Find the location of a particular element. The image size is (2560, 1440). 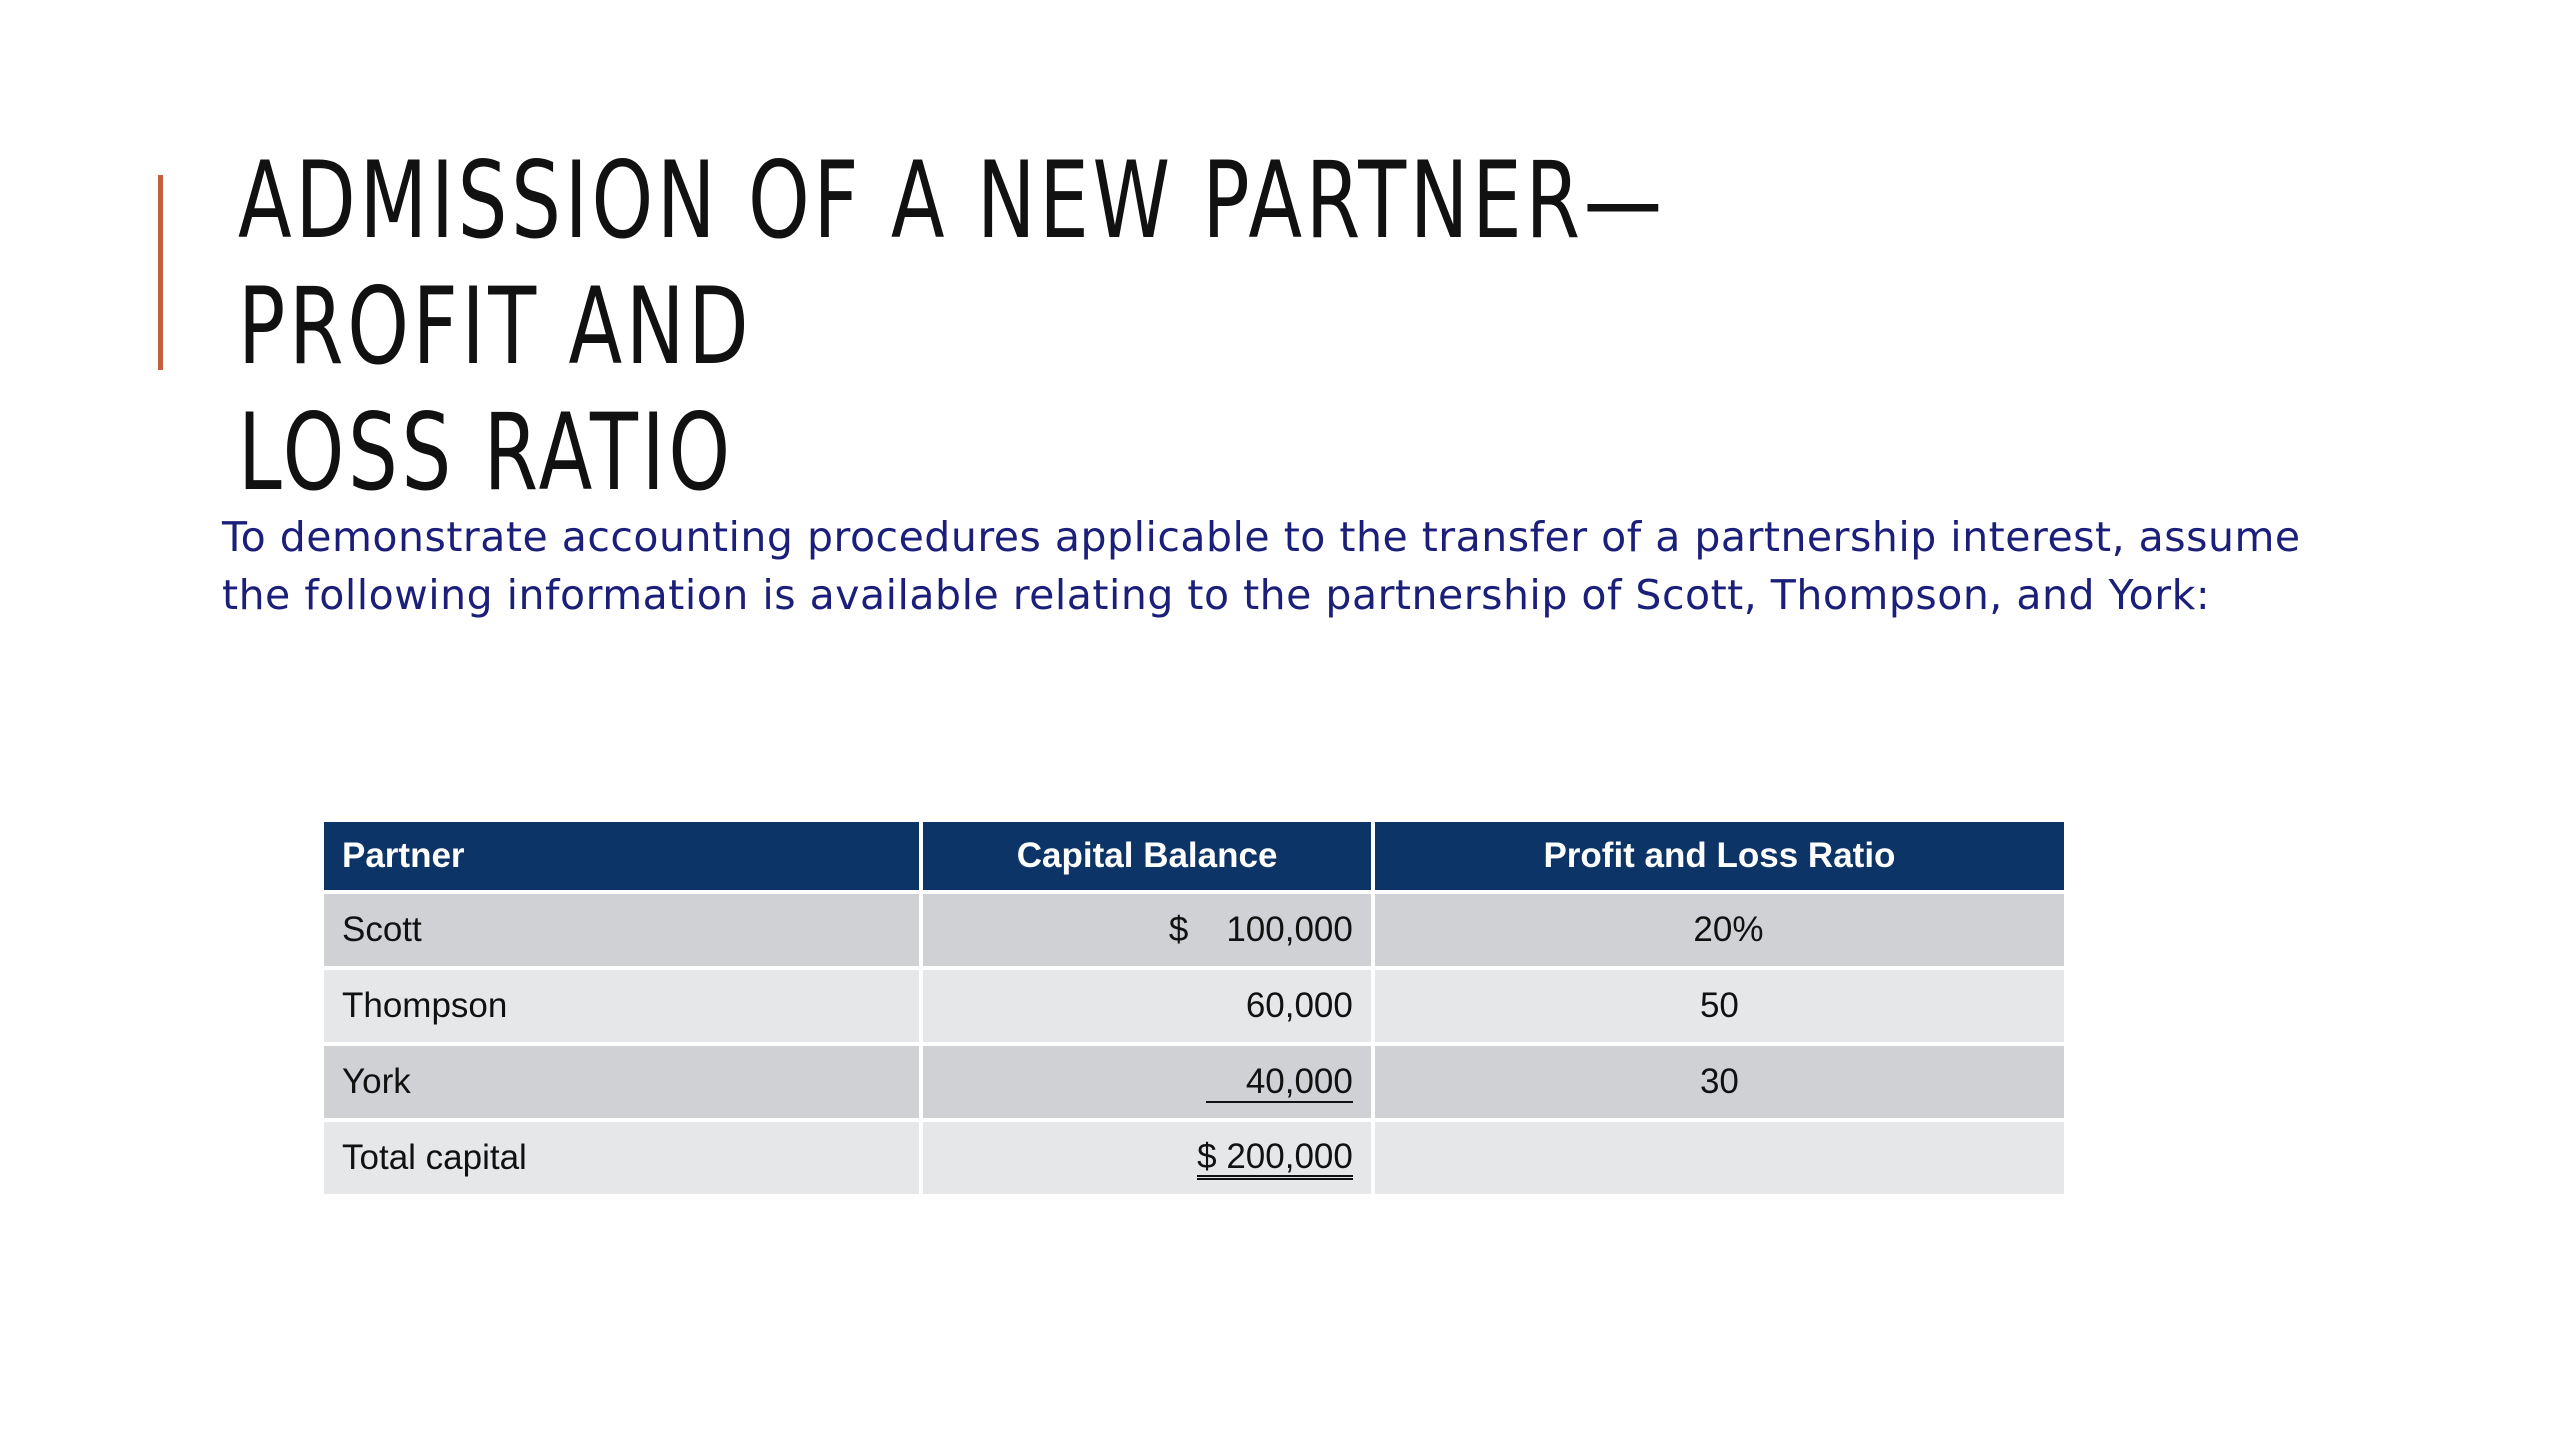

capital-balance: $100,000 is located at coordinates (1147, 930).